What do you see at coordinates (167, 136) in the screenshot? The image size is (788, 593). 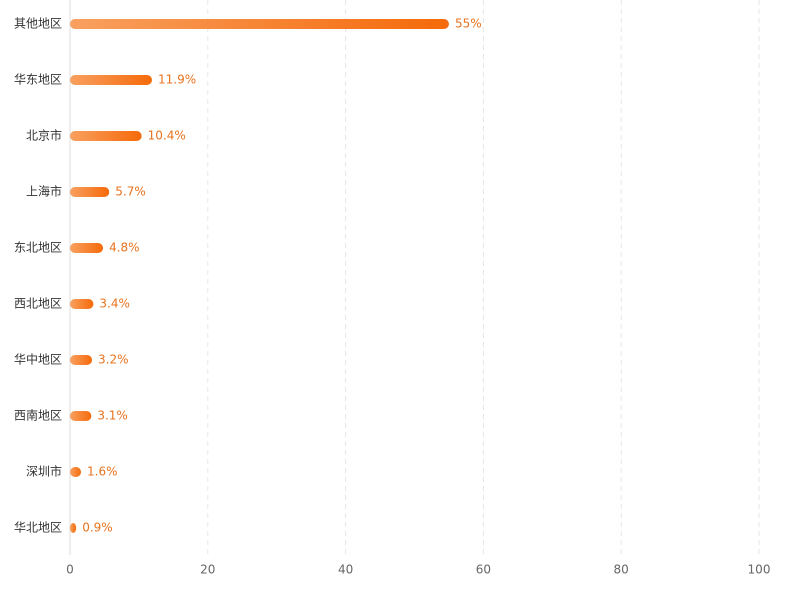 I see `value-label: 10.4%` at bounding box center [167, 136].